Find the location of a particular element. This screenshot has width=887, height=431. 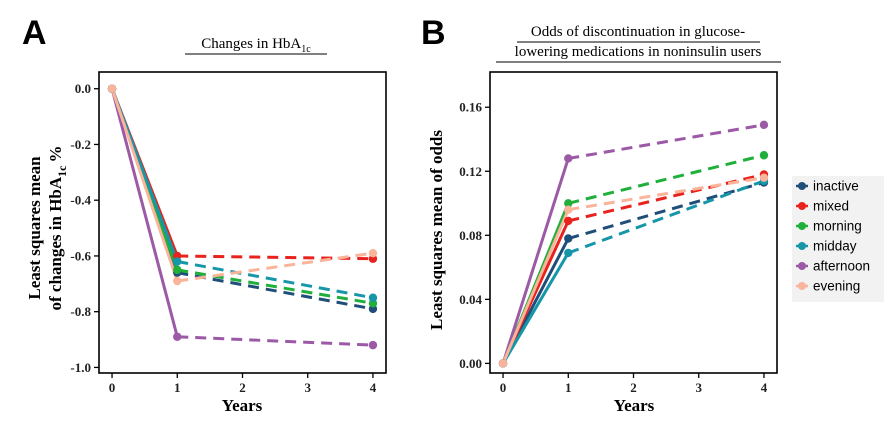

legend-item-morning: morning is located at coordinates (829, 226).